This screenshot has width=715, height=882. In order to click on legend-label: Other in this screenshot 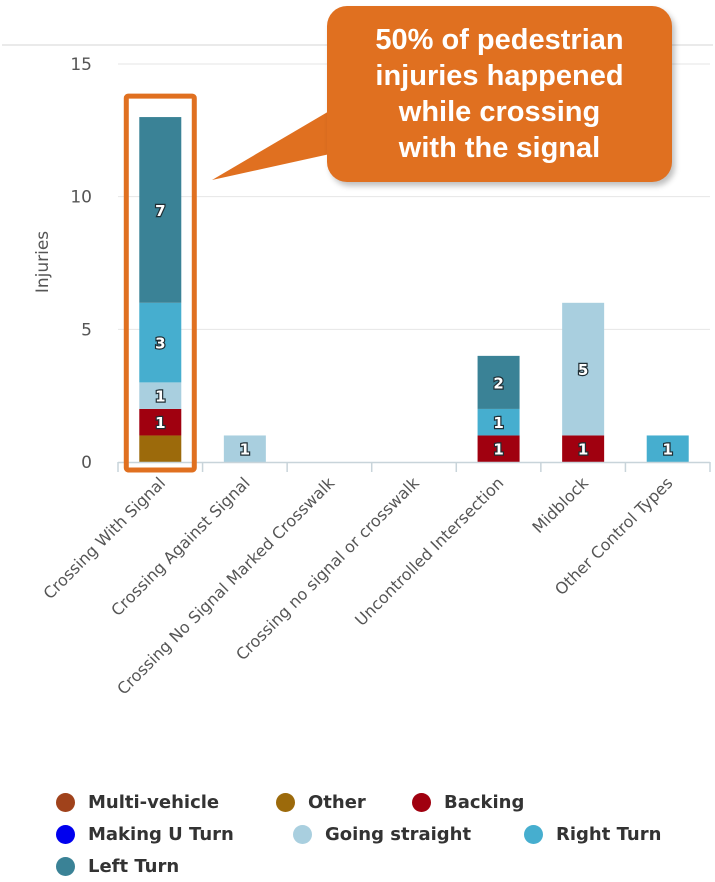, I will do `click(337, 802)`.